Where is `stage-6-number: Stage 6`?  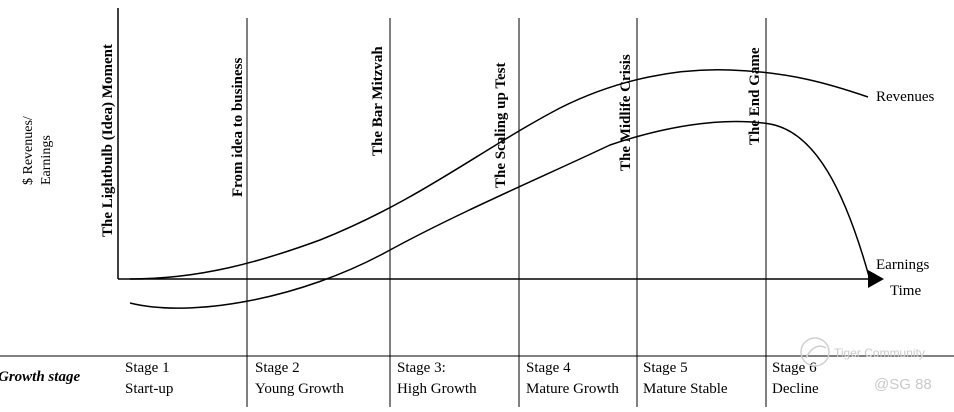
stage-6-number: Stage 6 is located at coordinates (794, 368).